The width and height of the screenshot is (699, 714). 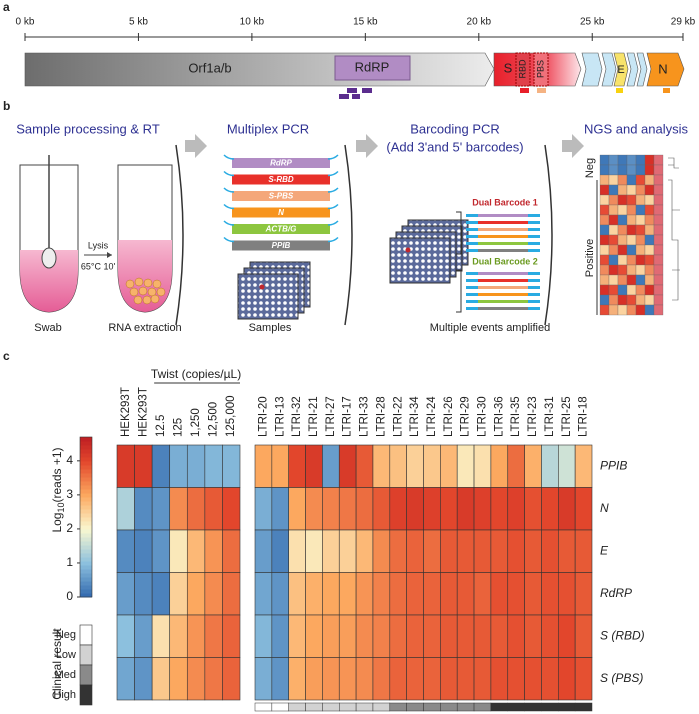 What do you see at coordinates (109, 255) in the screenshot?
I see `arrow-head` at bounding box center [109, 255].